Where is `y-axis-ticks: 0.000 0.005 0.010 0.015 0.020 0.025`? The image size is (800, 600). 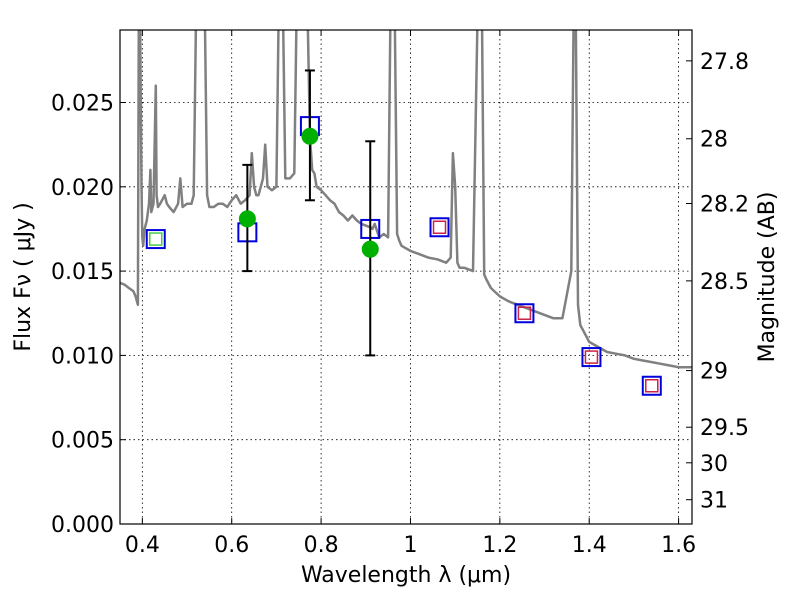 y-axis-ticks: 0.000 0.005 0.010 0.015 0.020 0.025 is located at coordinates (88, 314).